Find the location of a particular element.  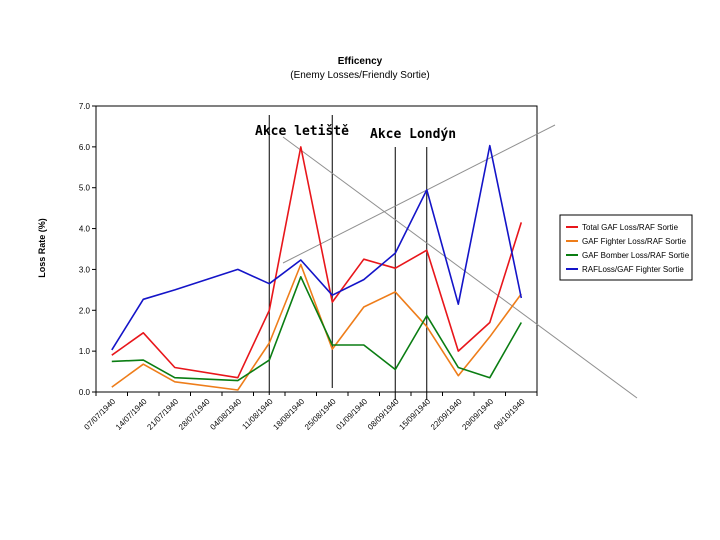

x-tick-label: 07/07/1940 is located at coordinates (99, 414).